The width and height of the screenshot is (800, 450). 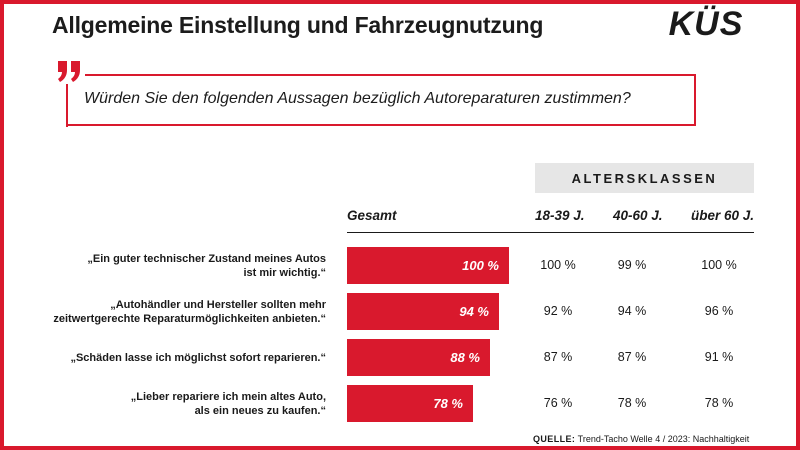 What do you see at coordinates (558, 403) in the screenshot?
I see `age-value-cell: 76 %` at bounding box center [558, 403].